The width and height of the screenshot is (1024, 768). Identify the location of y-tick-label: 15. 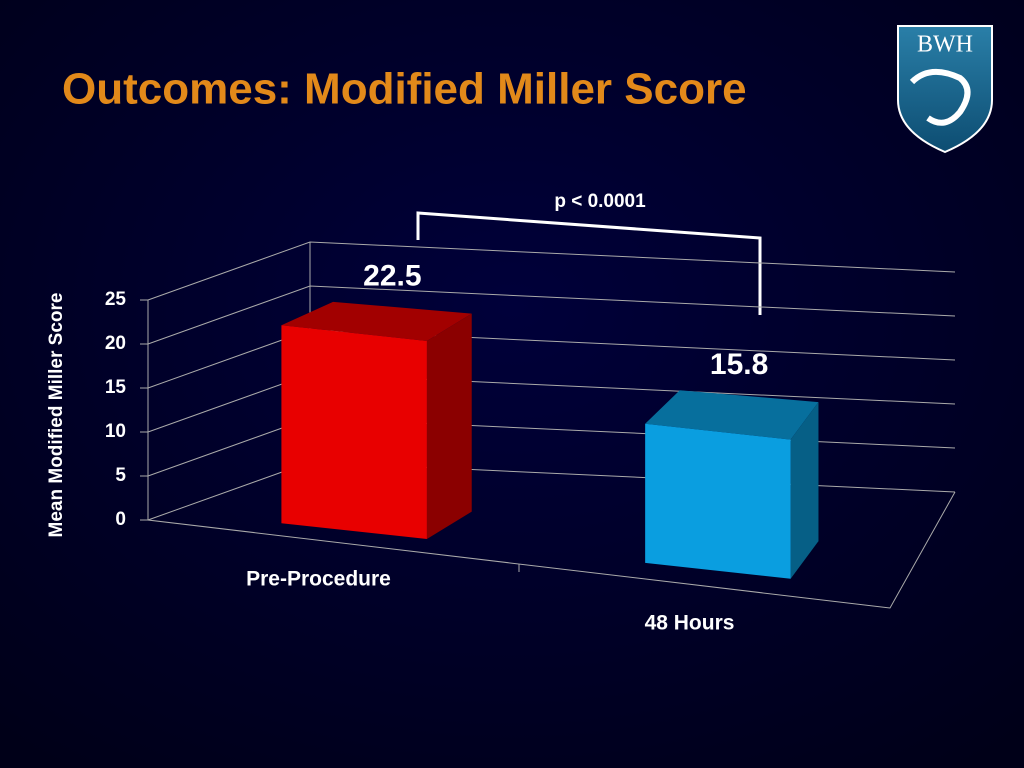
(116, 387).